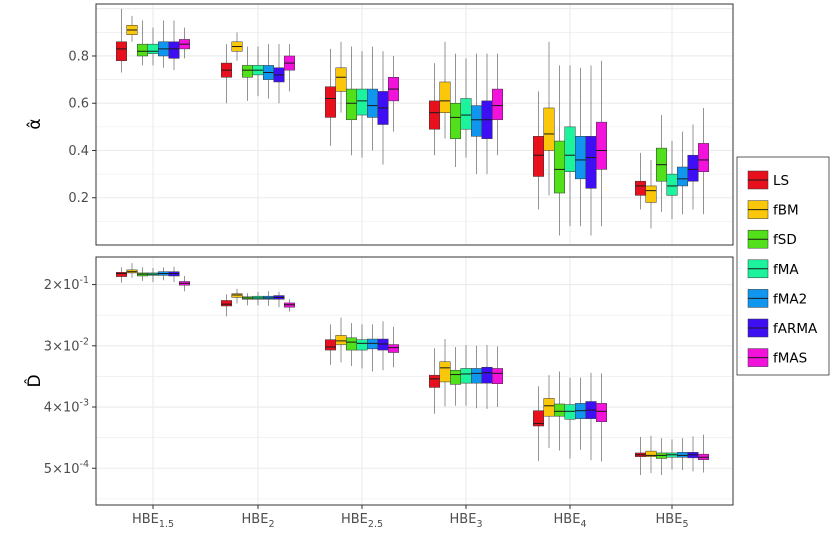 This screenshot has width=830, height=534. Describe the element at coordinates (362, 521) in the screenshot. I see `x-tick-label: HBE2.5` at that location.